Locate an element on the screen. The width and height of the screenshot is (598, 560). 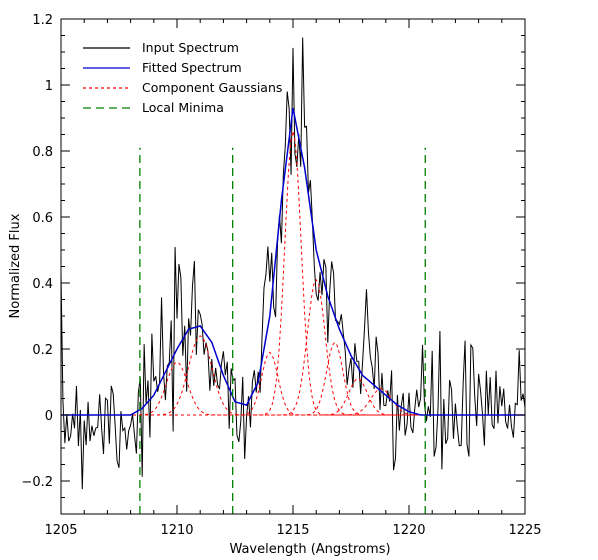
legend-item: Fitted Spectrum is located at coordinates (162, 67).